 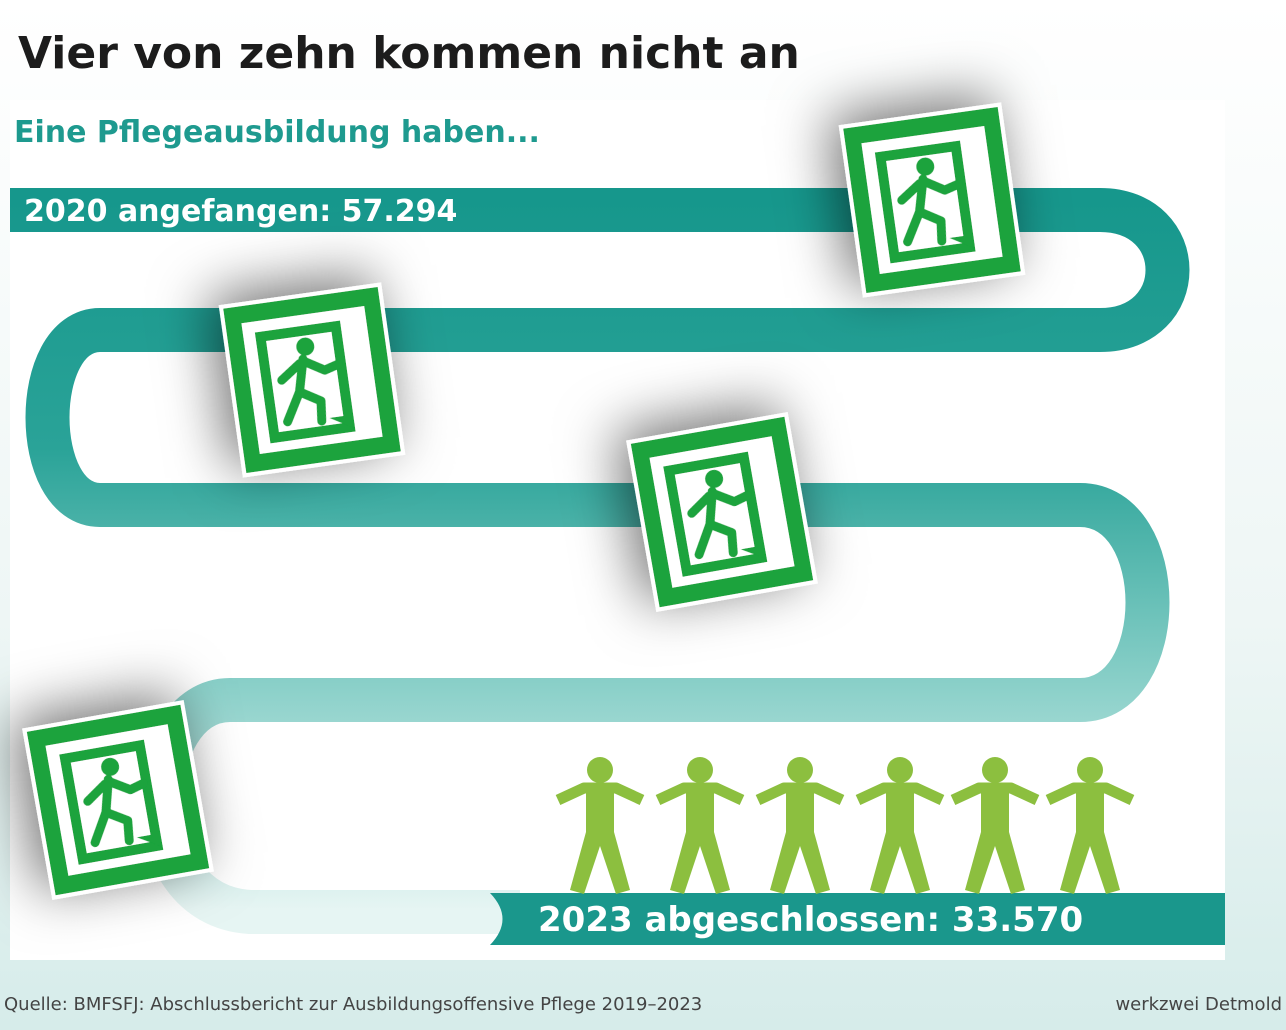 I want to click on end-band, so click(x=857, y=919).